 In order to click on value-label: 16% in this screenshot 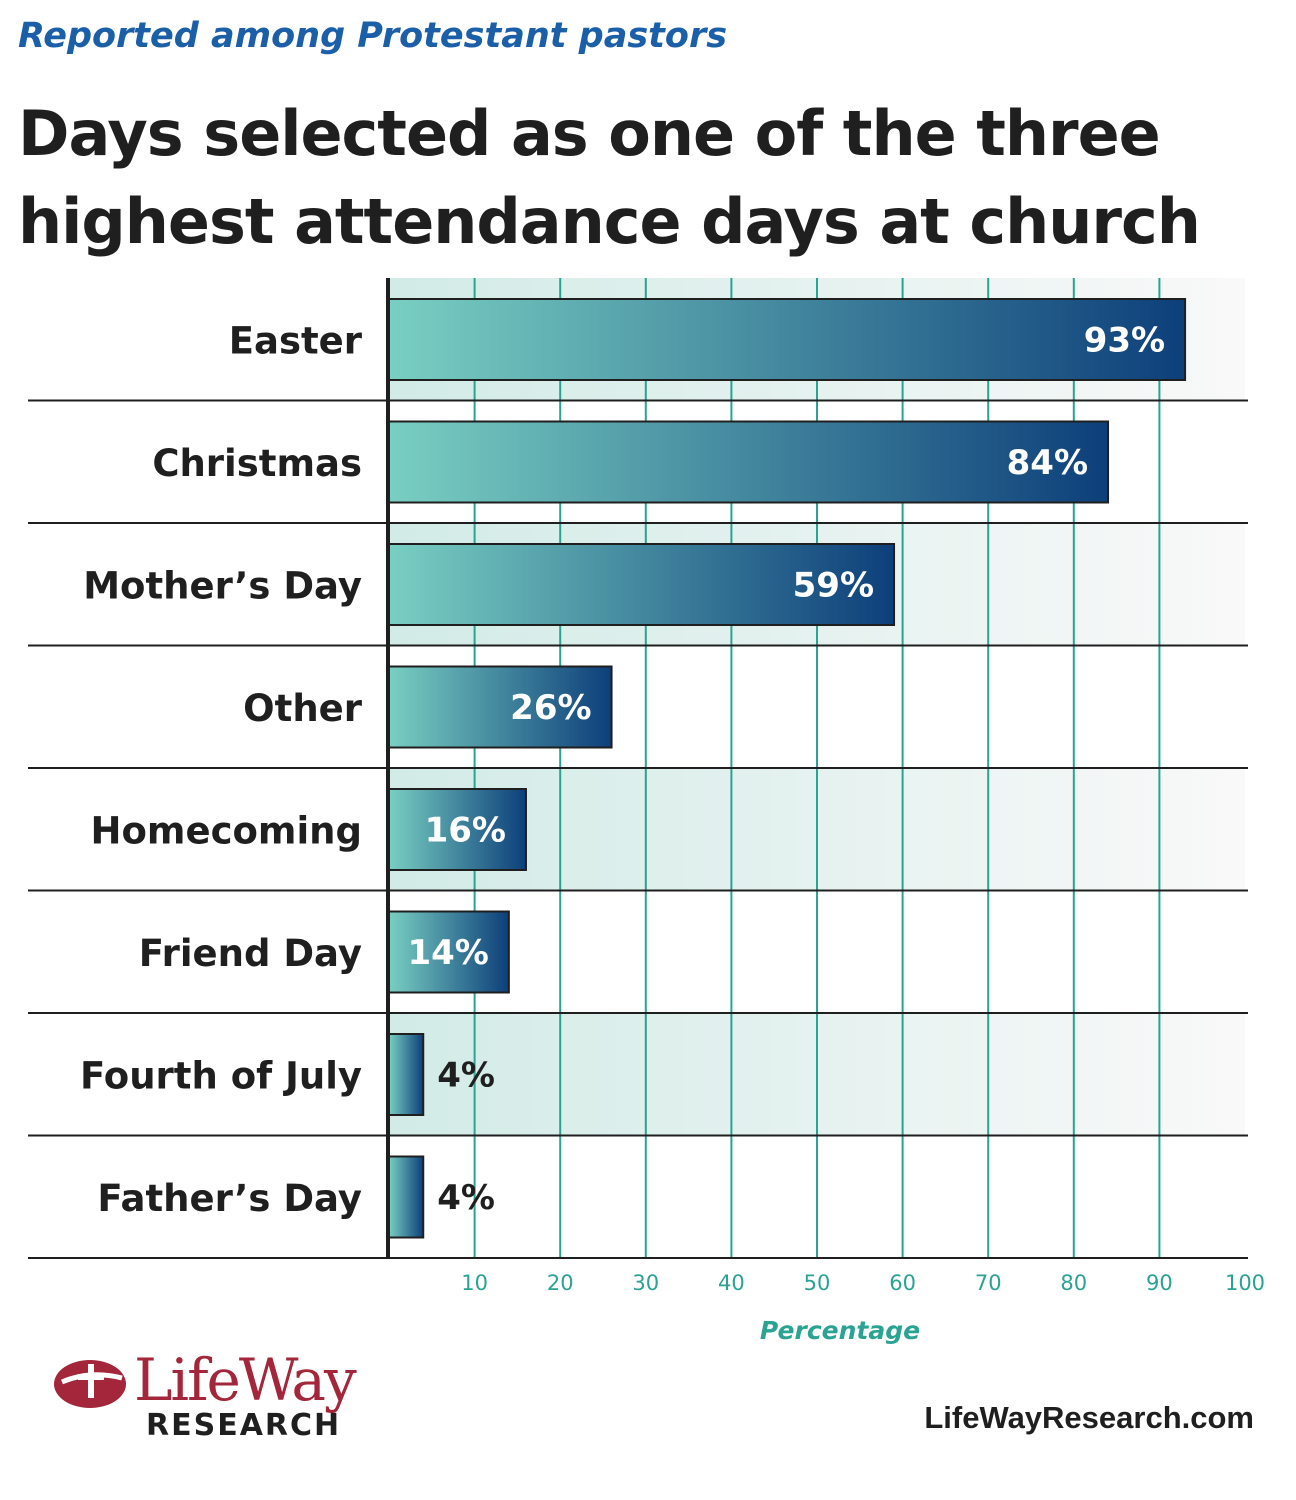, I will do `click(465, 830)`.